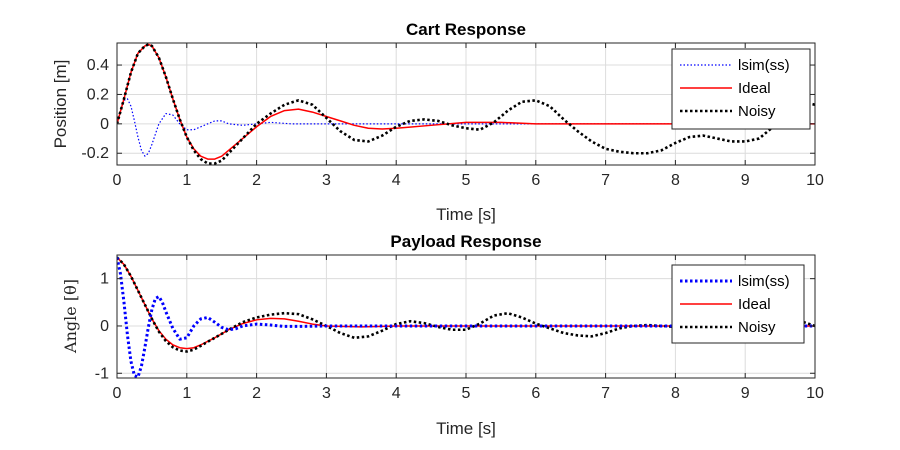  Describe the element at coordinates (256, 180) in the screenshot. I see `cart-x-tick-label: 2` at that location.